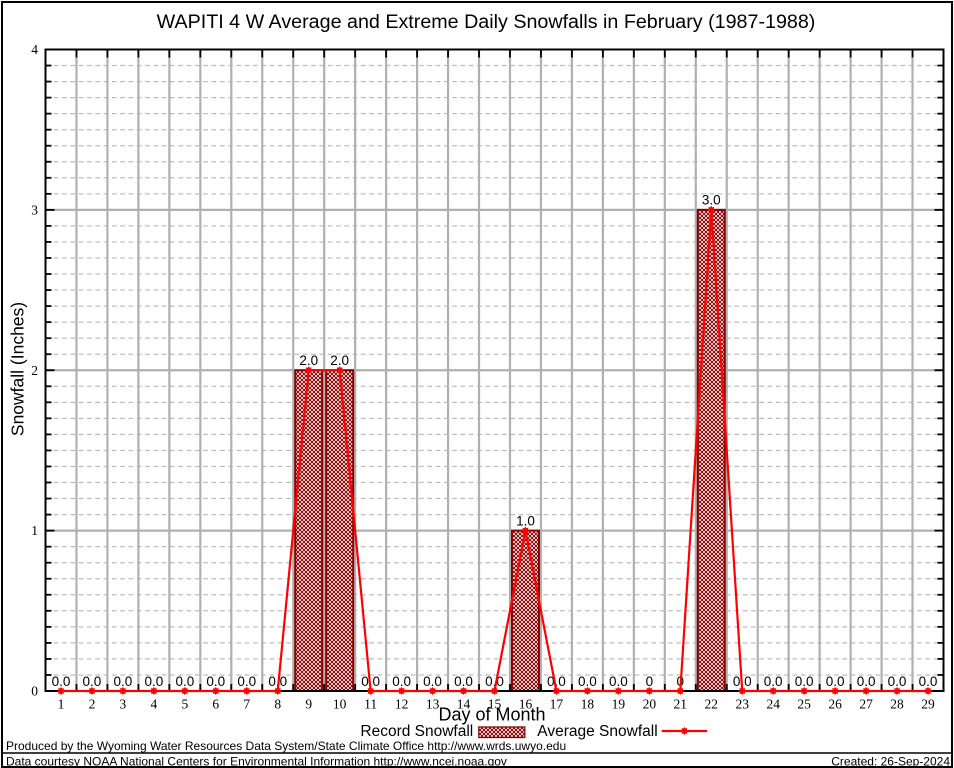 The image size is (954, 768). I want to click on svg-text: 23, so click(742, 704).